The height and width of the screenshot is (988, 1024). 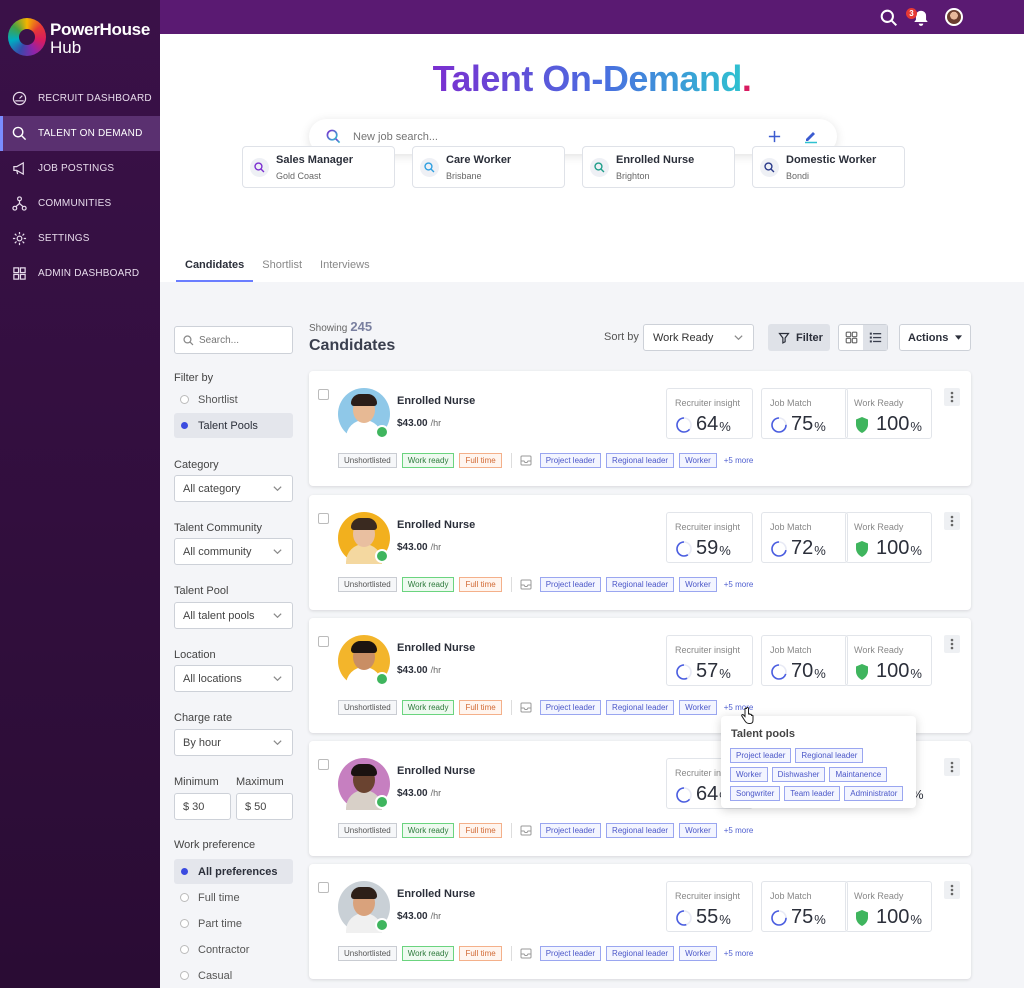 What do you see at coordinates (202, 806) in the screenshot?
I see `minimum-rate-input: $ 30` at bounding box center [202, 806].